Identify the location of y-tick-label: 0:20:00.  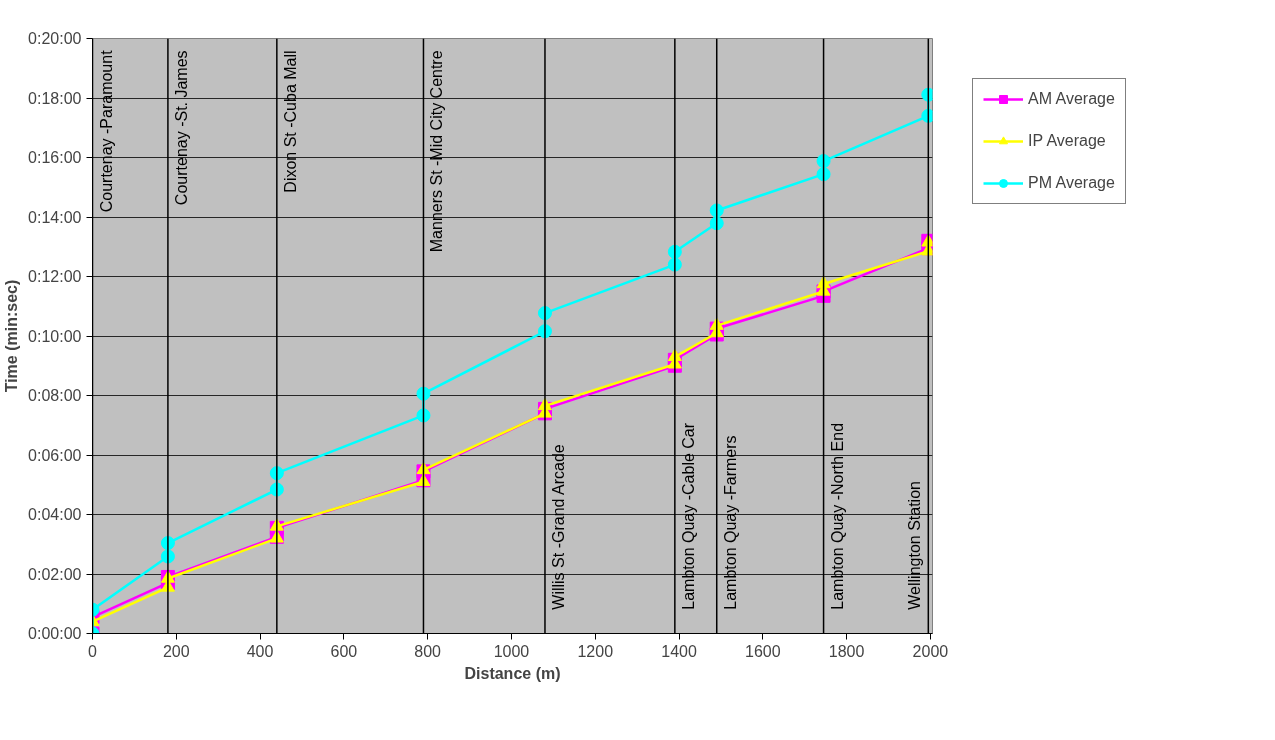
(55, 38).